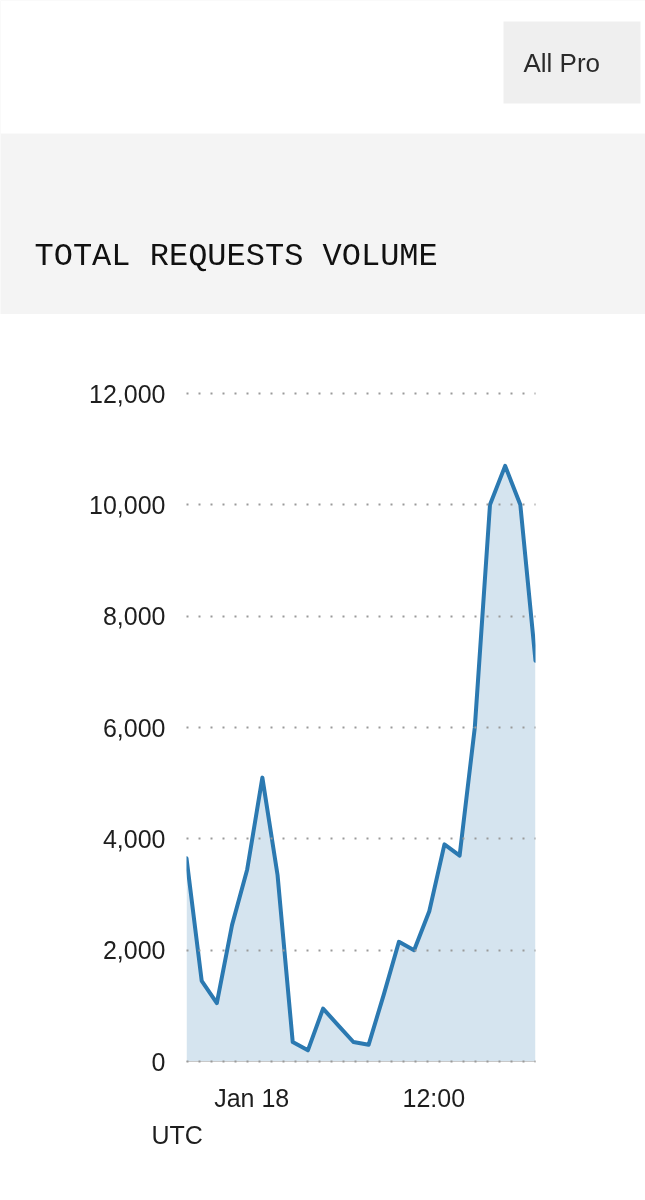 The image size is (645, 1200). I want to click on y-tick-label: 8,000, so click(134, 616).